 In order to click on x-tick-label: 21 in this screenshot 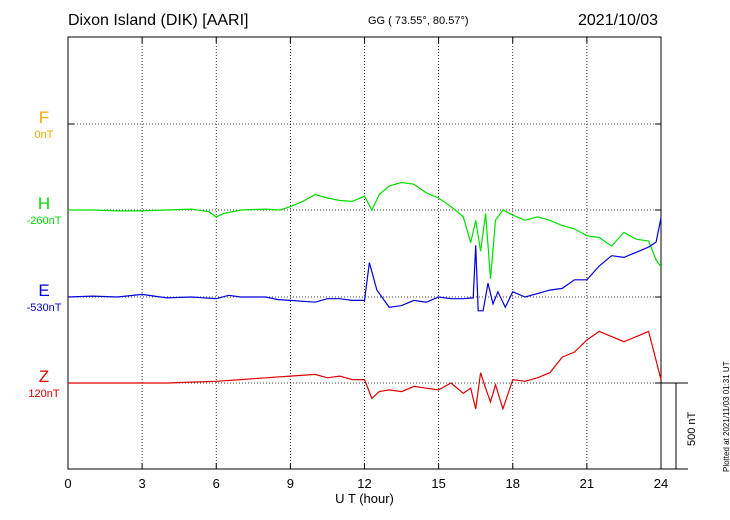, I will do `click(587, 483)`.